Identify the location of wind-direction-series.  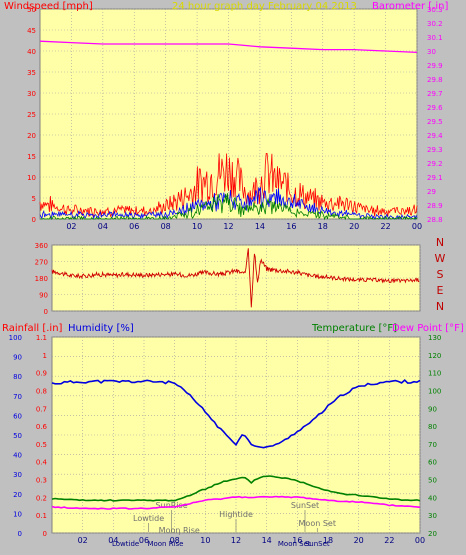
(235, 278).